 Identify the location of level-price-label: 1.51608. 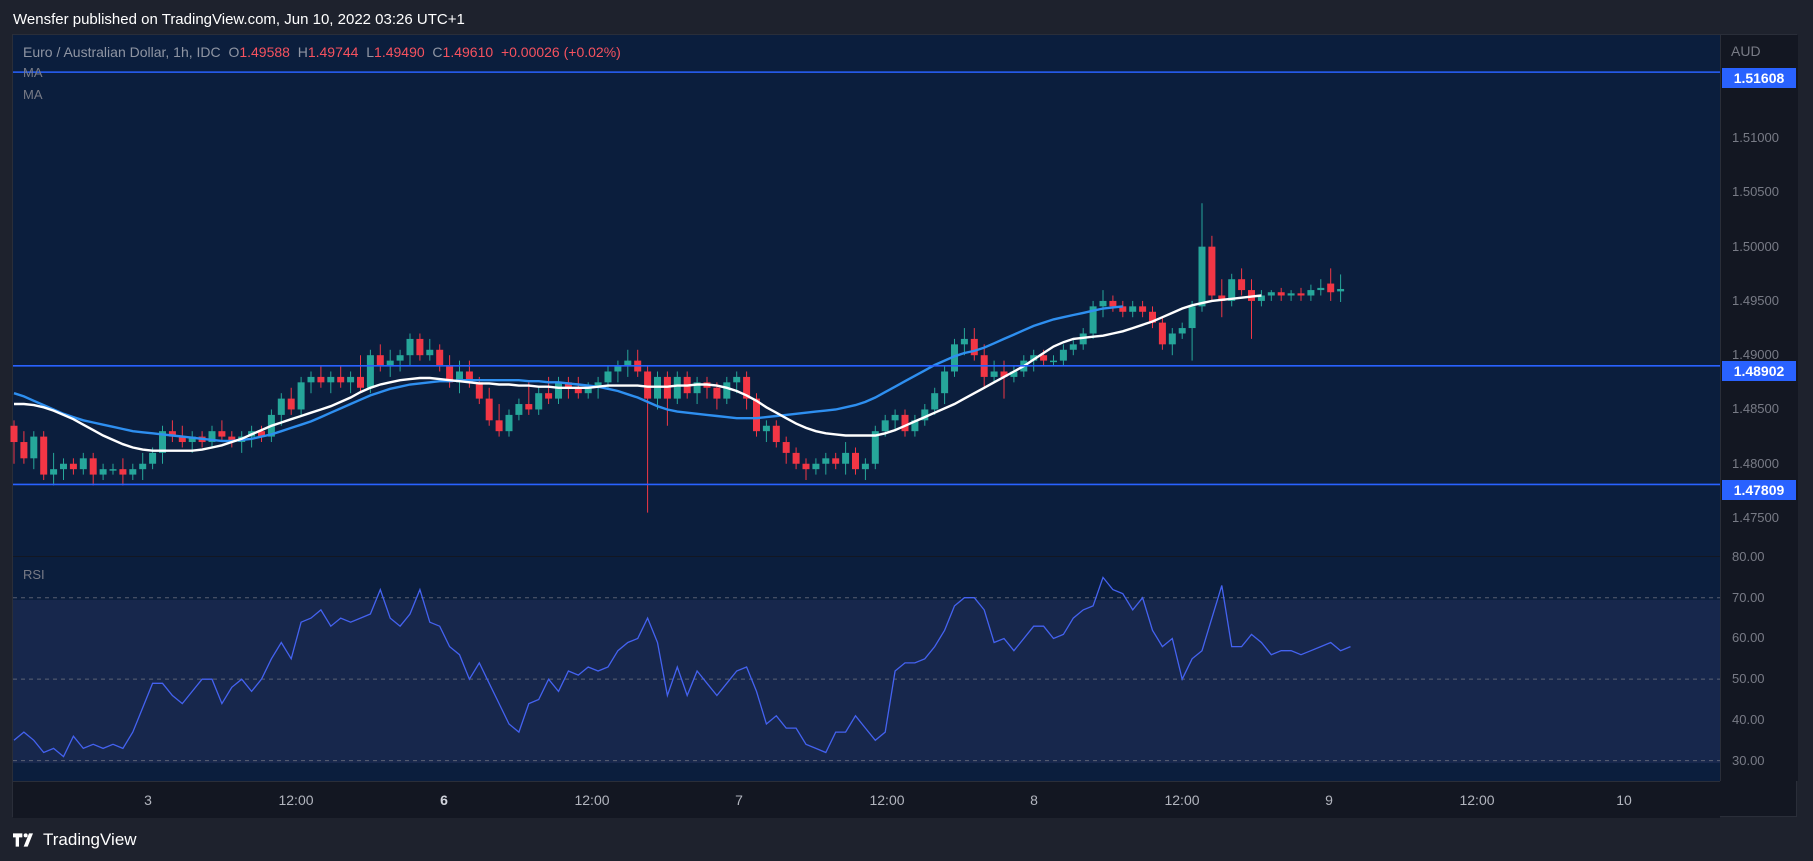
(1759, 78).